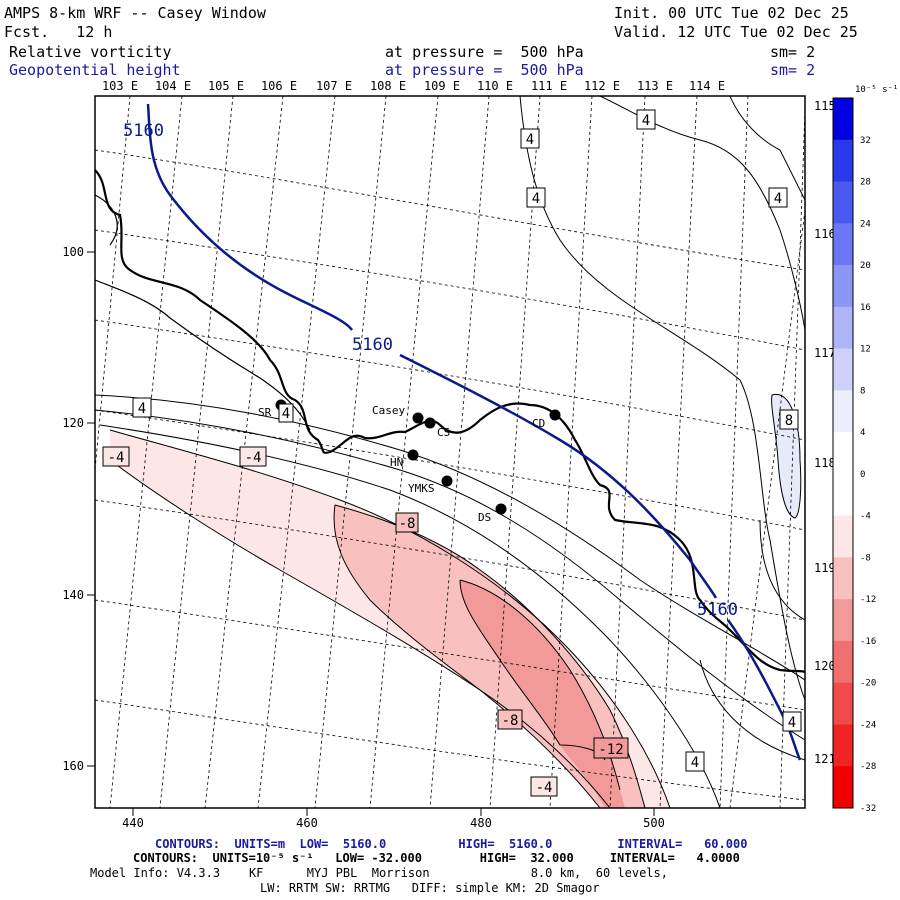 The height and width of the screenshot is (900, 900). I want to click on vort-label-6: 4, so click(142, 407).